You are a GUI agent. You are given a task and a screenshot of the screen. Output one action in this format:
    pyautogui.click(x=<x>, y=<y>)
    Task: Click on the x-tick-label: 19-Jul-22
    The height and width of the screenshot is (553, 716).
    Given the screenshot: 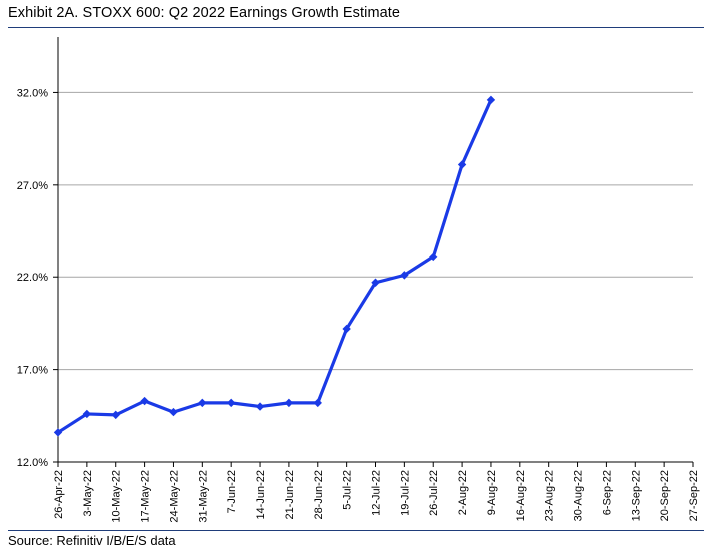 What is the action you would take?
    pyautogui.click(x=405, y=493)
    